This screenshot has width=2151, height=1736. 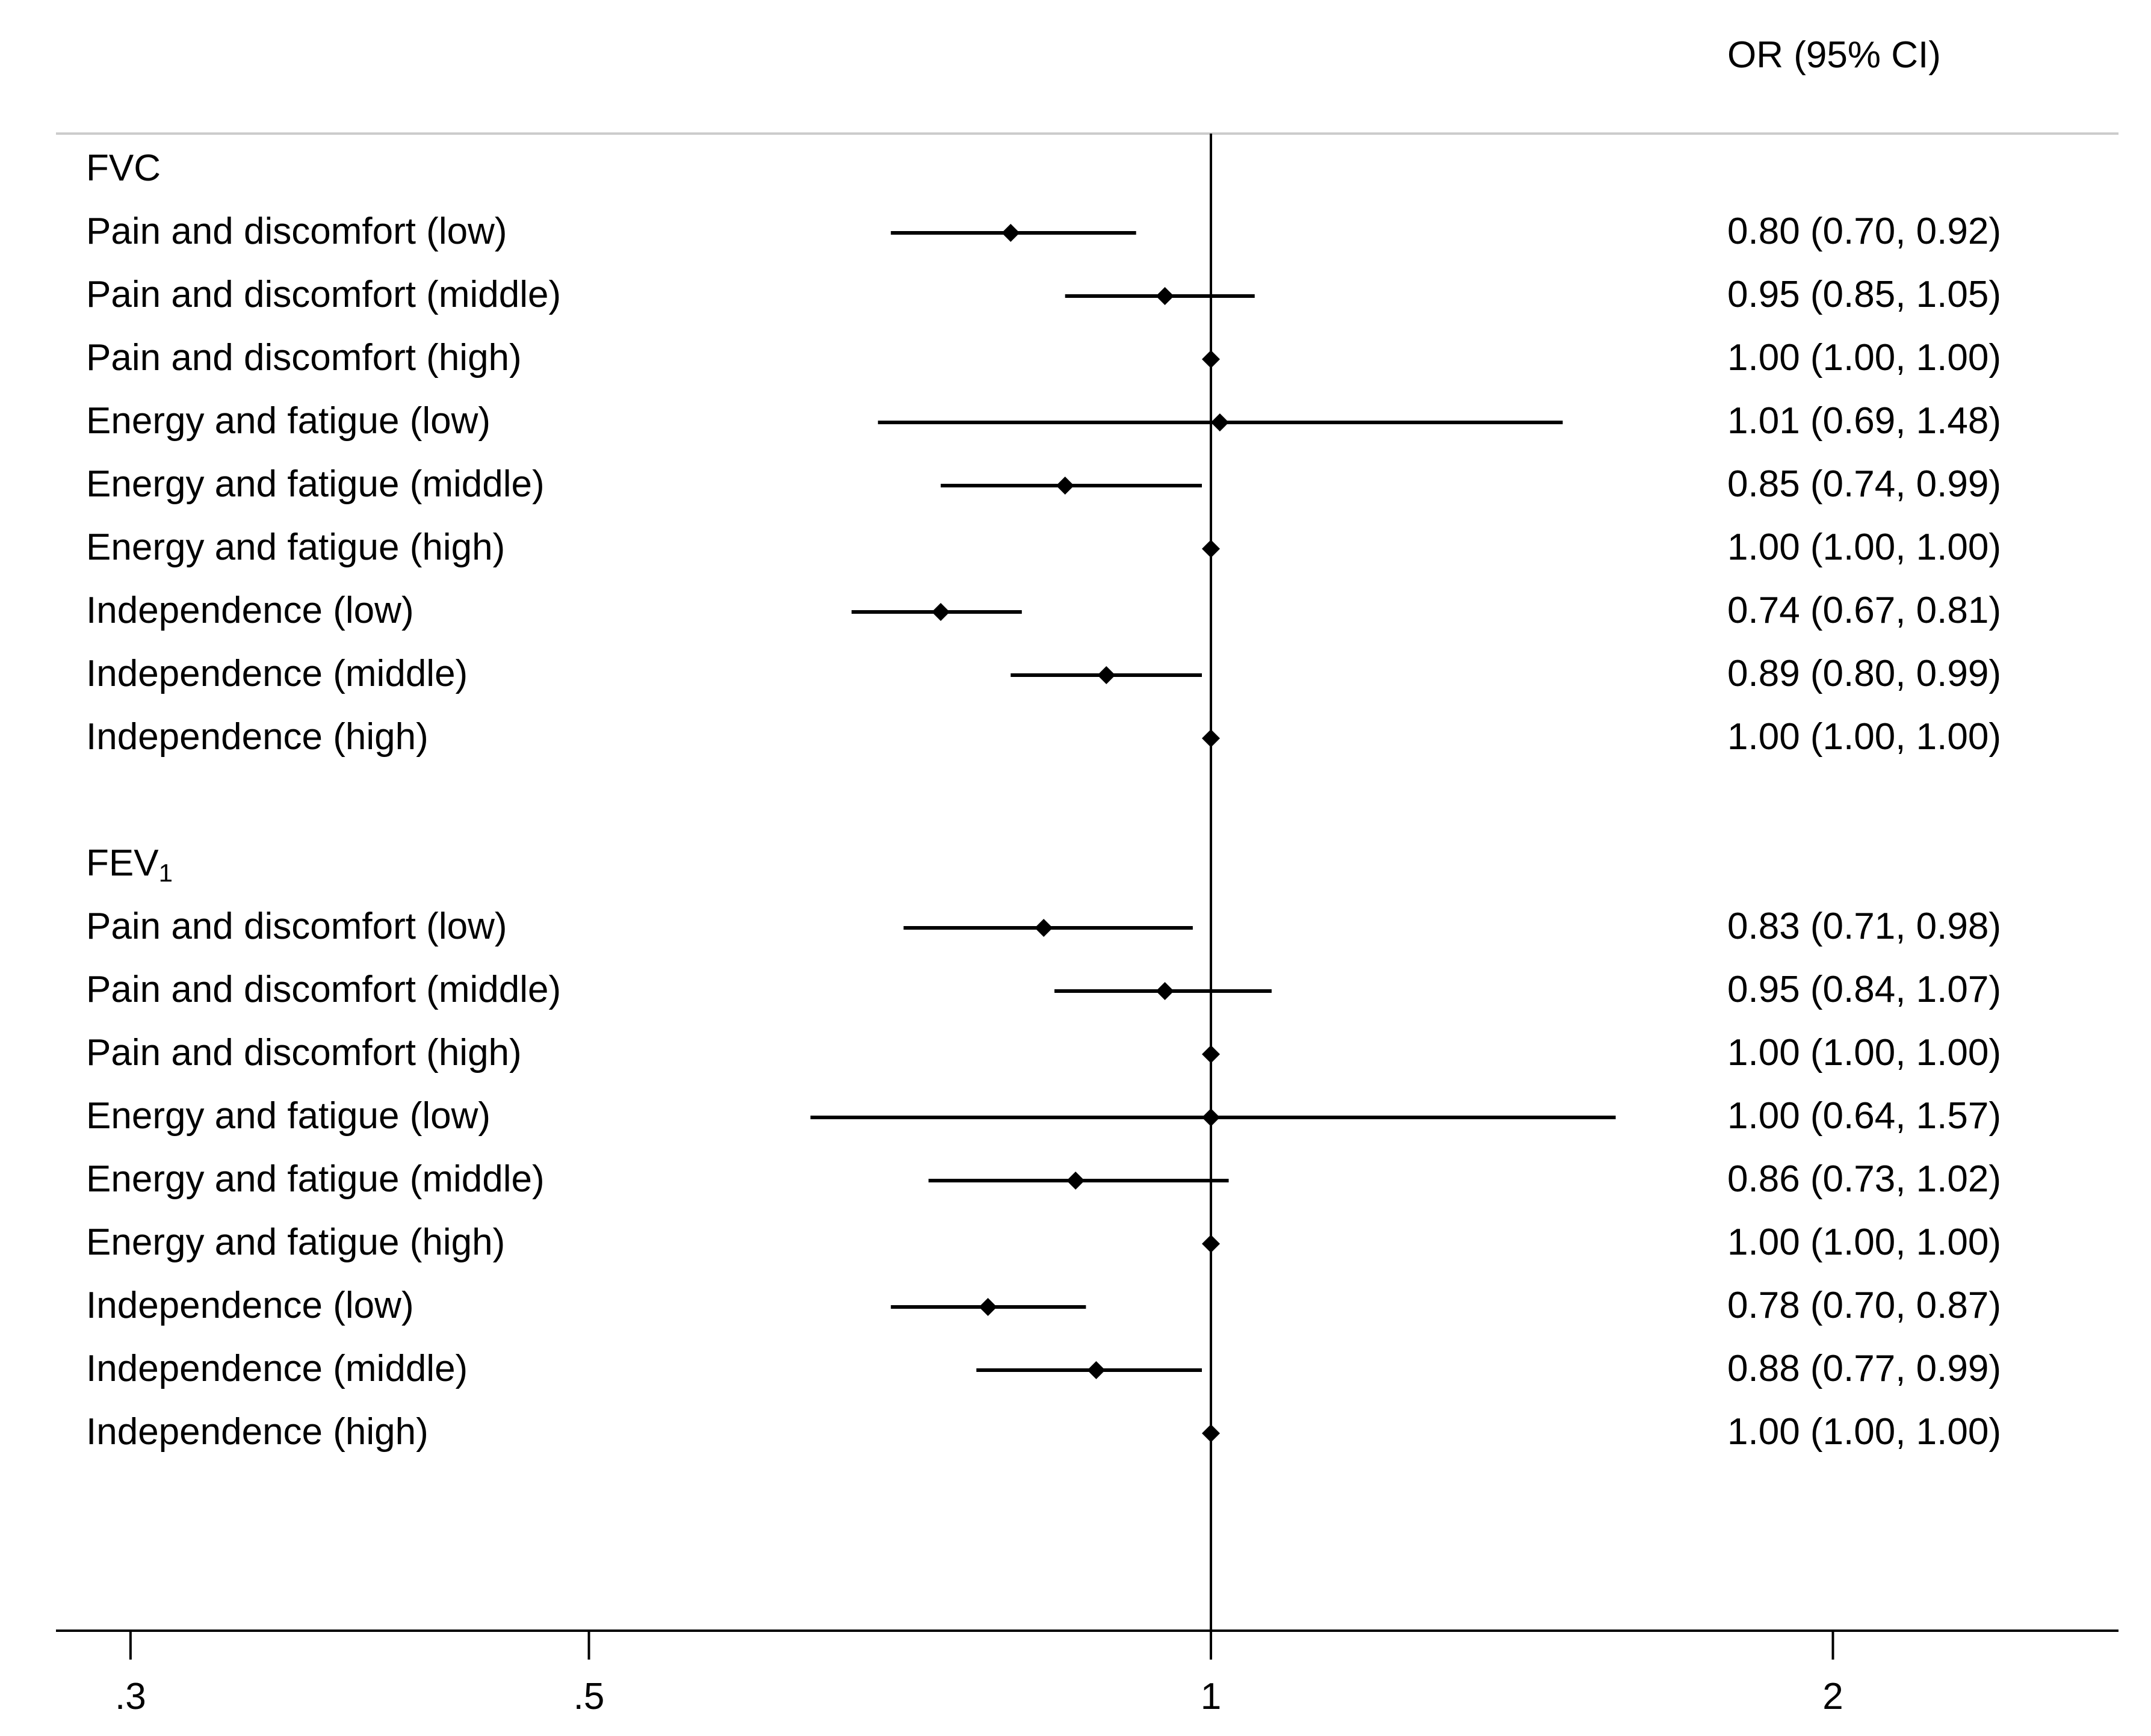 I want to click on x-tick-label: 1, so click(x=1211, y=1696).